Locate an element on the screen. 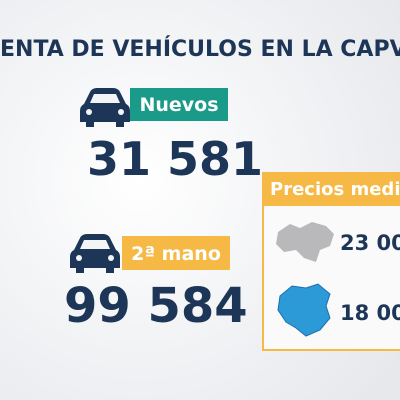  price-title: Precios medi is located at coordinates (335, 189).